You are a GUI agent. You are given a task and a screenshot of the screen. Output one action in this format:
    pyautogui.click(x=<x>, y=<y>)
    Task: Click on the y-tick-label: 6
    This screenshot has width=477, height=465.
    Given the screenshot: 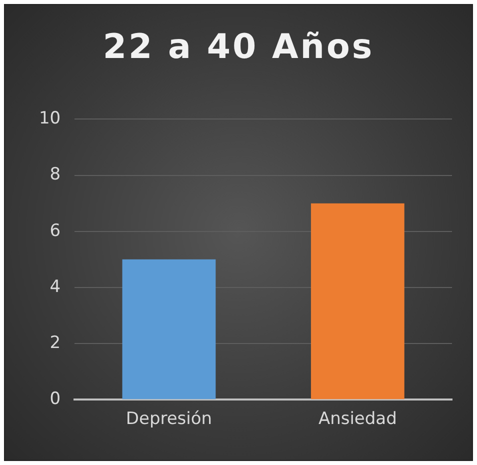 What is the action you would take?
    pyautogui.click(x=55, y=230)
    